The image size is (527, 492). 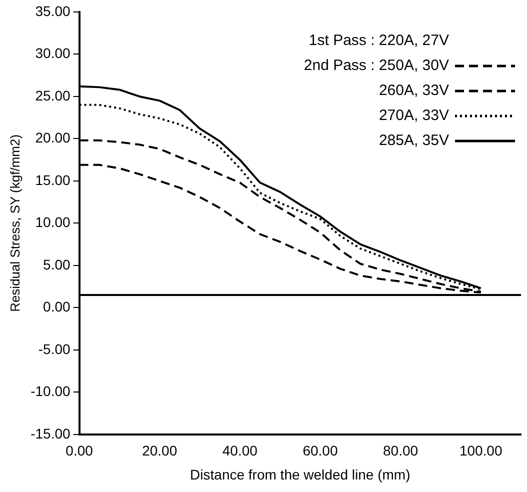 What do you see at coordinates (52, 138) in the screenshot?
I see `y-tick-label: 20.00` at bounding box center [52, 138].